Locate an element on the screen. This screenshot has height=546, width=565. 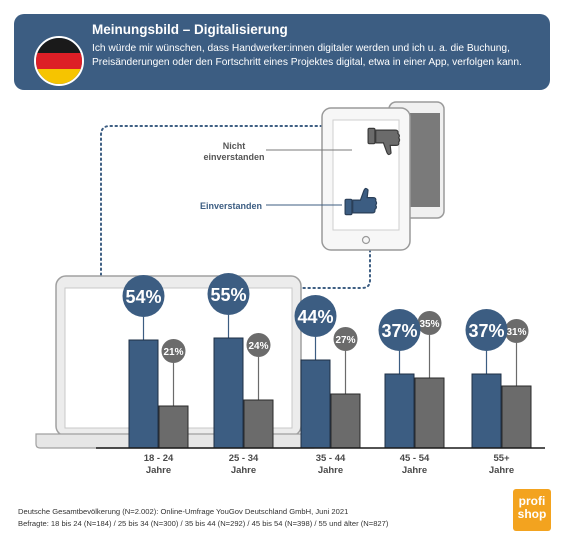
disagree-value-label: 31% is located at coordinates (516, 332).